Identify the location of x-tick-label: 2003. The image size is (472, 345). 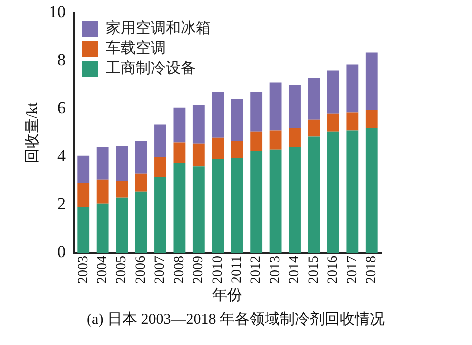
(84, 270).